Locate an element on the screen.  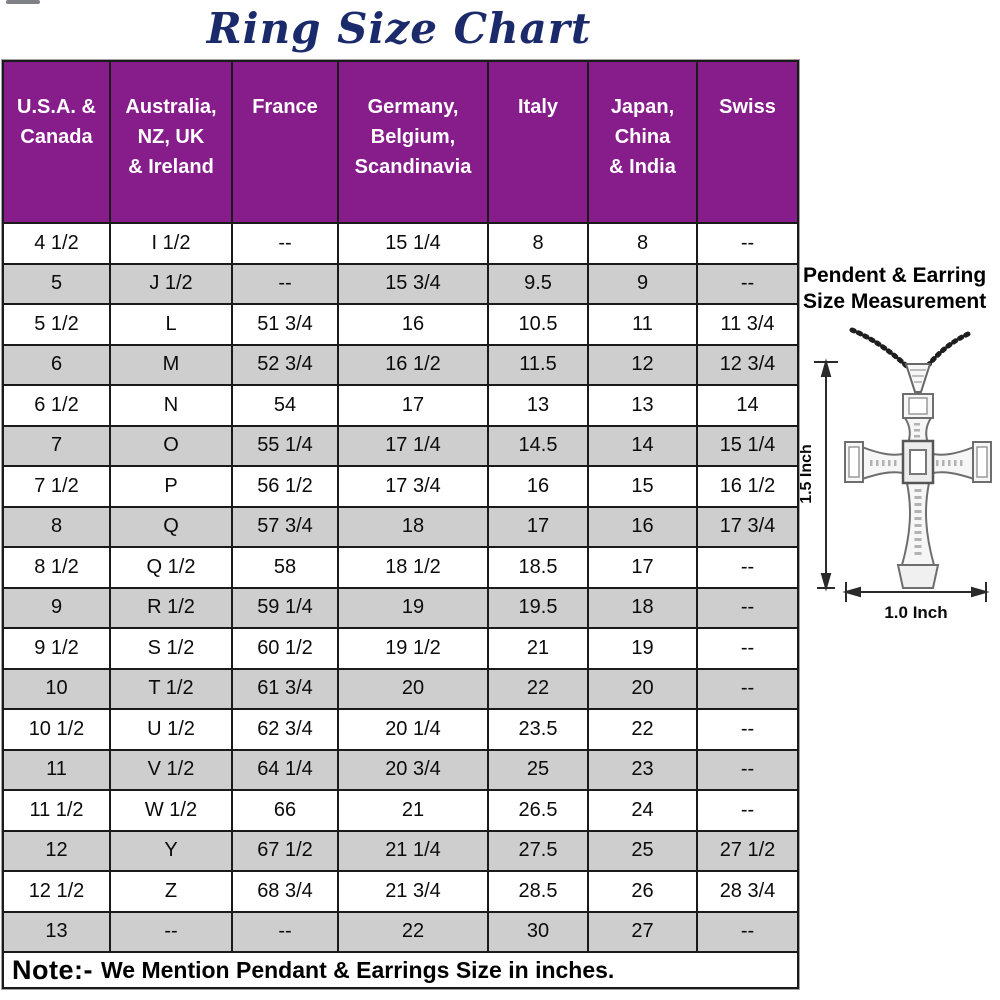
table-cell: 27 1/2 is located at coordinates (747, 850).